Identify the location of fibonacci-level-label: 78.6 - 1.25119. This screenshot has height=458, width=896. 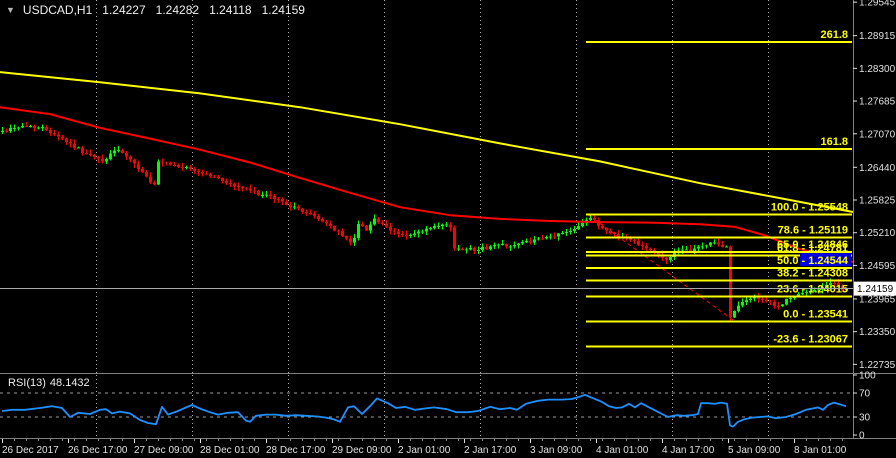
(813, 231).